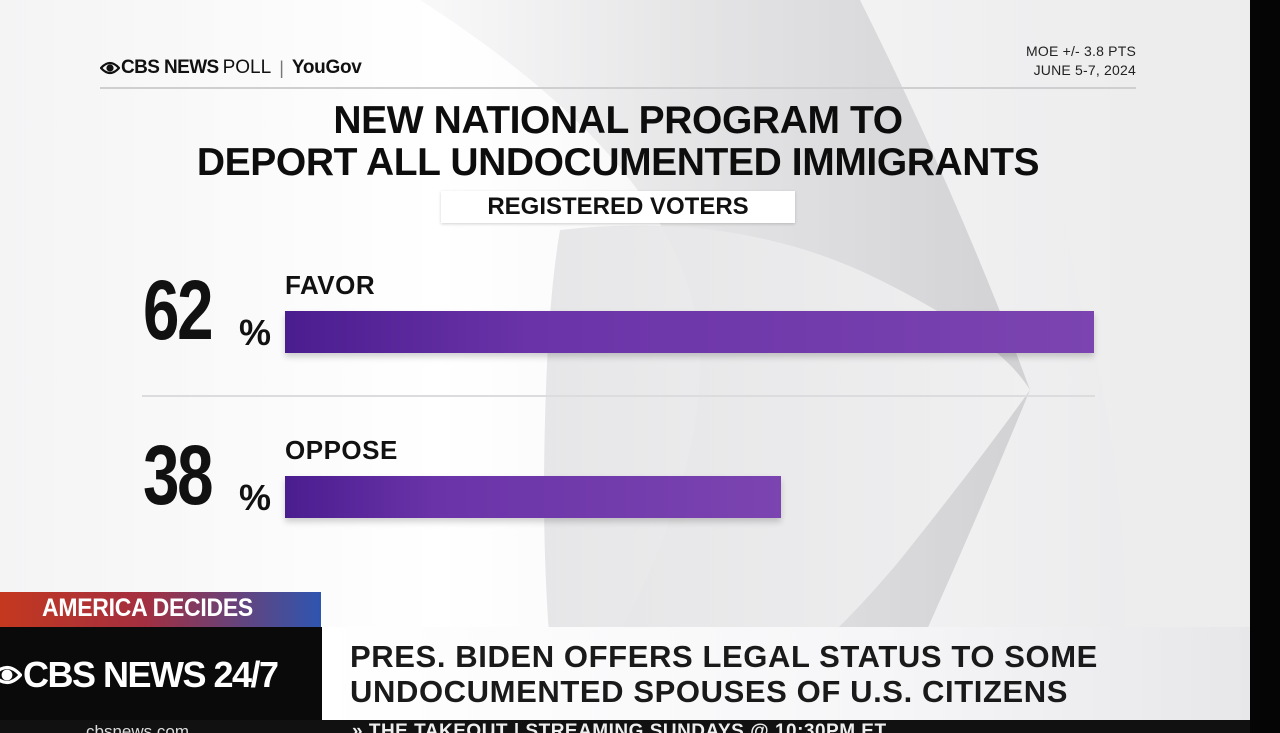  I want to click on value-number-oppose: 38, so click(178, 475).